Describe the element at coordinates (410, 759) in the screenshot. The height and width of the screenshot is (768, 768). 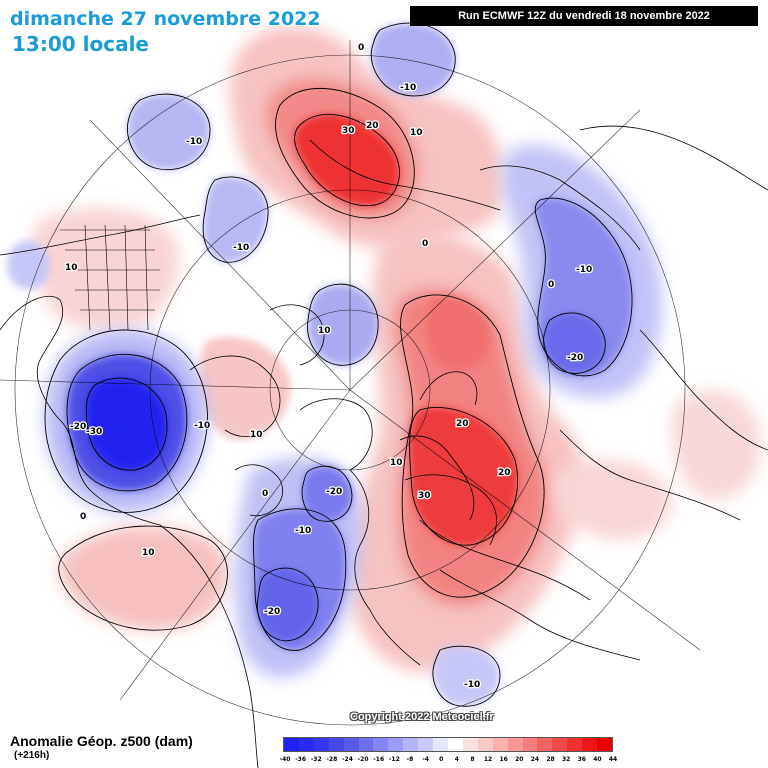
I see `legend-label: -8` at that location.